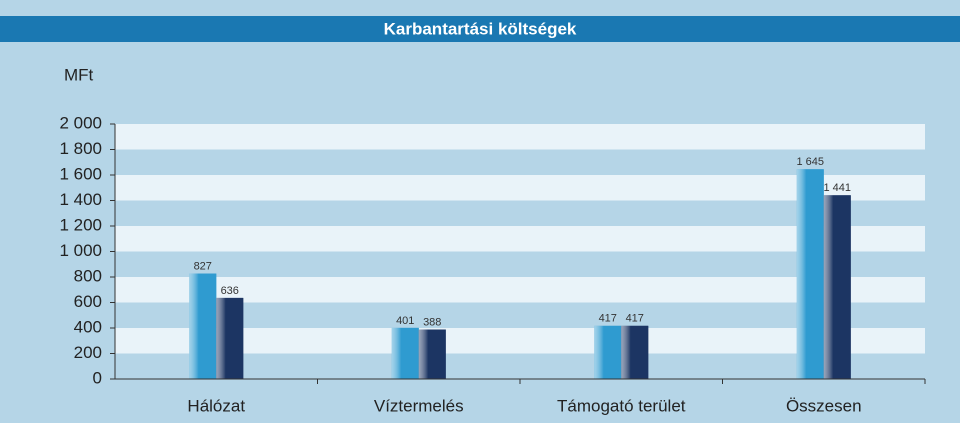 Image resolution: width=960 pixels, height=423 pixels. What do you see at coordinates (810, 162) in the screenshot?
I see `value-label: 1 645` at bounding box center [810, 162].